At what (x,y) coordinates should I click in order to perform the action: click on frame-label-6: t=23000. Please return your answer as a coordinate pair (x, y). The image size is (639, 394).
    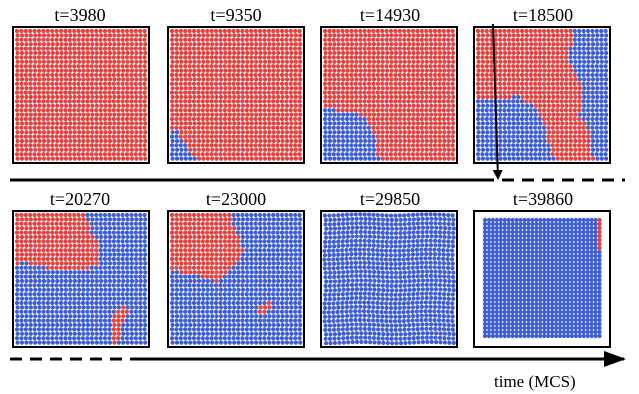
    Looking at the image, I should click on (236, 199).